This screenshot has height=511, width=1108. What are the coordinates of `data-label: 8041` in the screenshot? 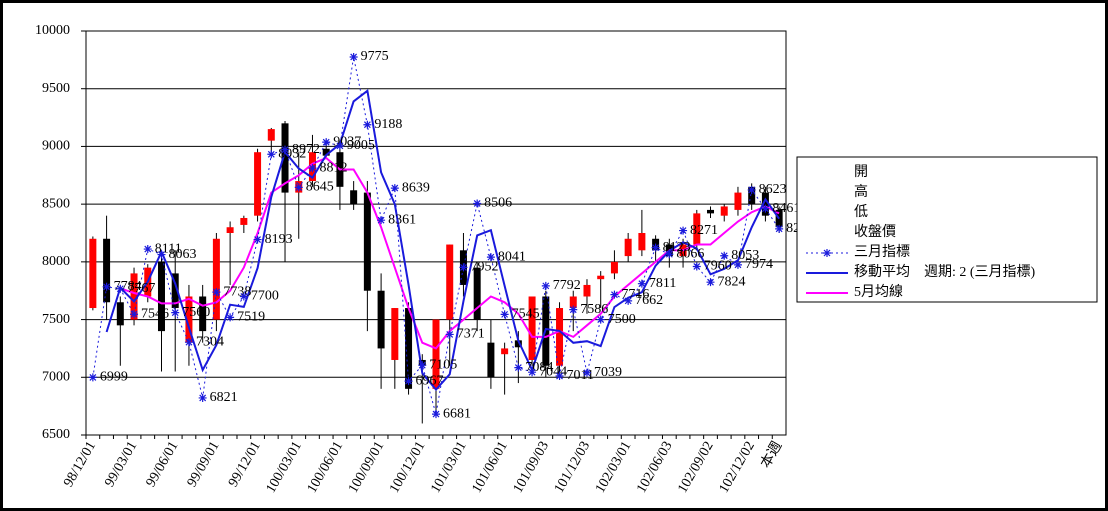 It's located at (512, 256).